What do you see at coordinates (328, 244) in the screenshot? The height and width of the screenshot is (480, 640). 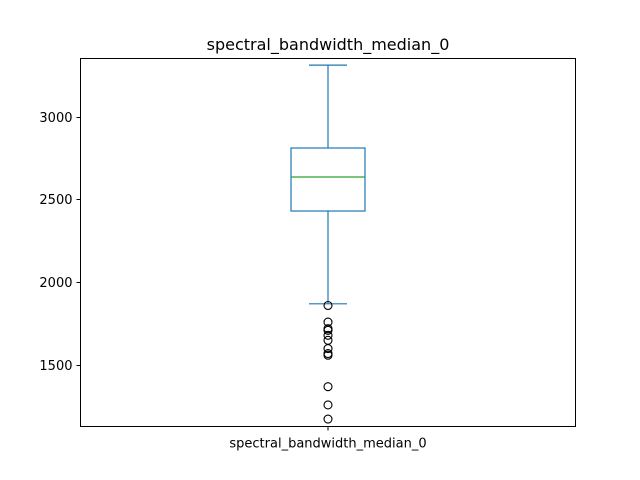 I see `box-plot-marks` at bounding box center [328, 244].